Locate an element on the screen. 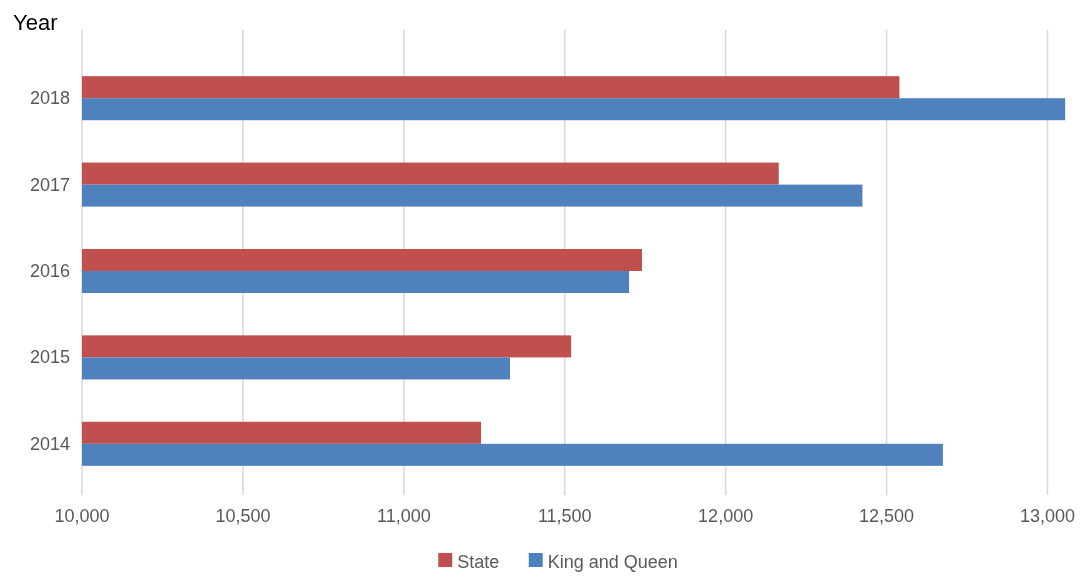 The image size is (1086, 587). x-tick-label: 11,000 is located at coordinates (403, 516).